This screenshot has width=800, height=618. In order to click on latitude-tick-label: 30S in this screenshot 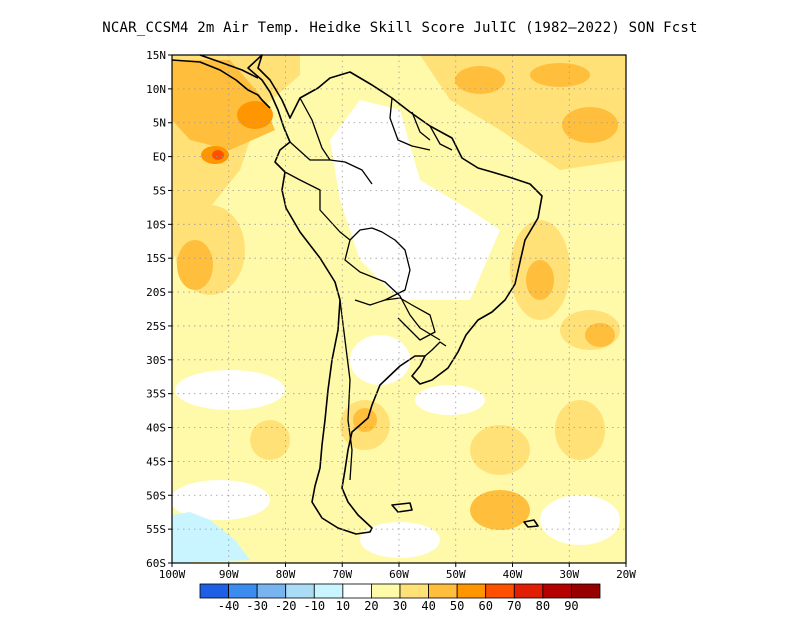, I will do `click(156, 360)`.